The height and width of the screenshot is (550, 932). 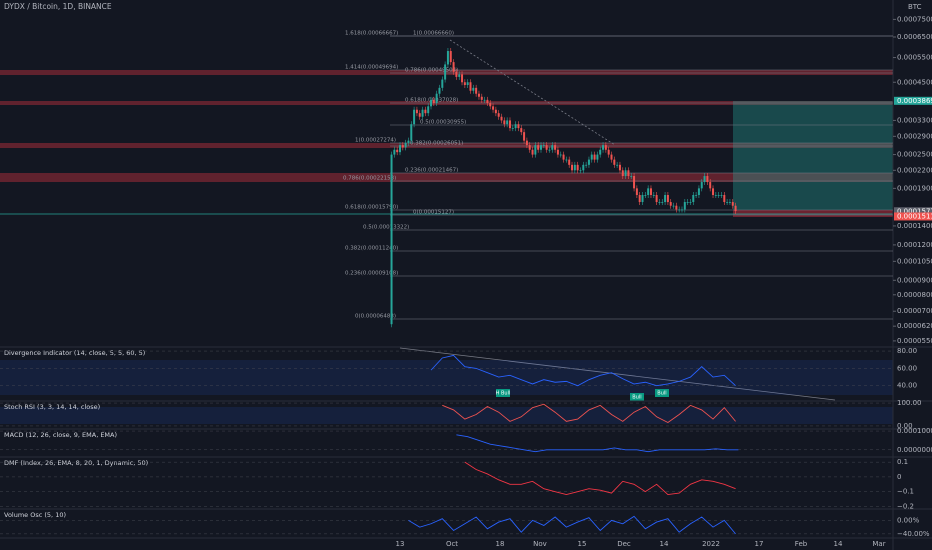 I want to click on fib-label: 1(0.00066660), so click(x=433, y=34).